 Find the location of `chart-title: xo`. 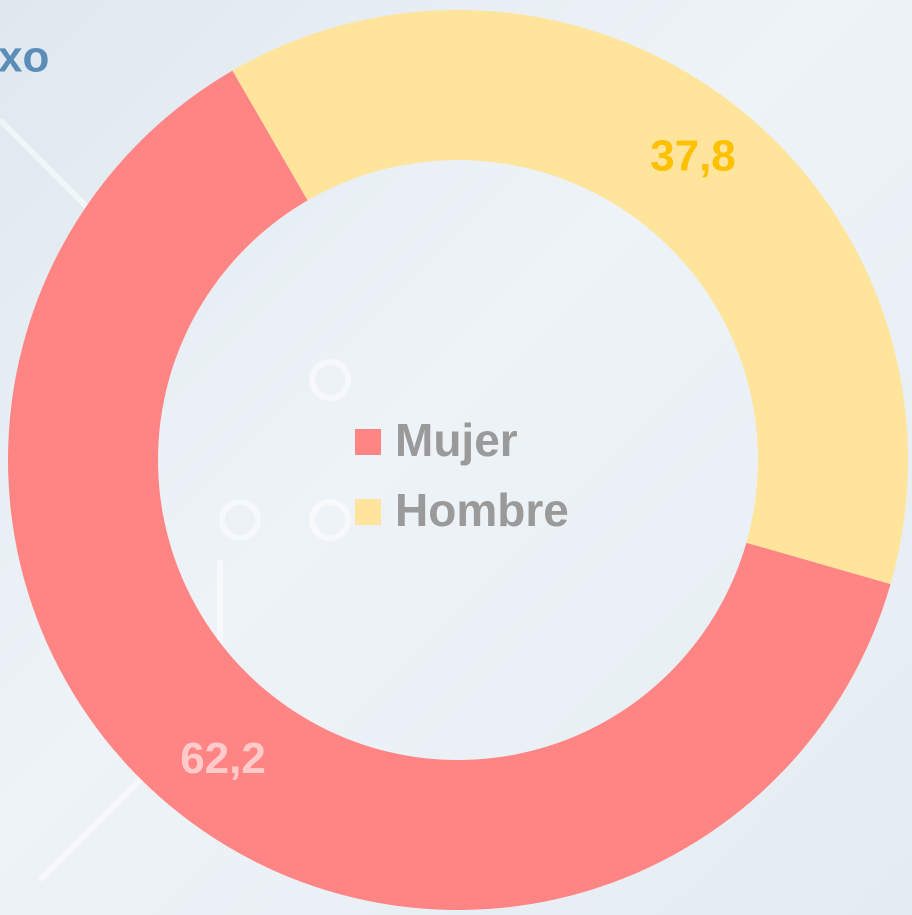

chart-title: xo is located at coordinates (24, 57).